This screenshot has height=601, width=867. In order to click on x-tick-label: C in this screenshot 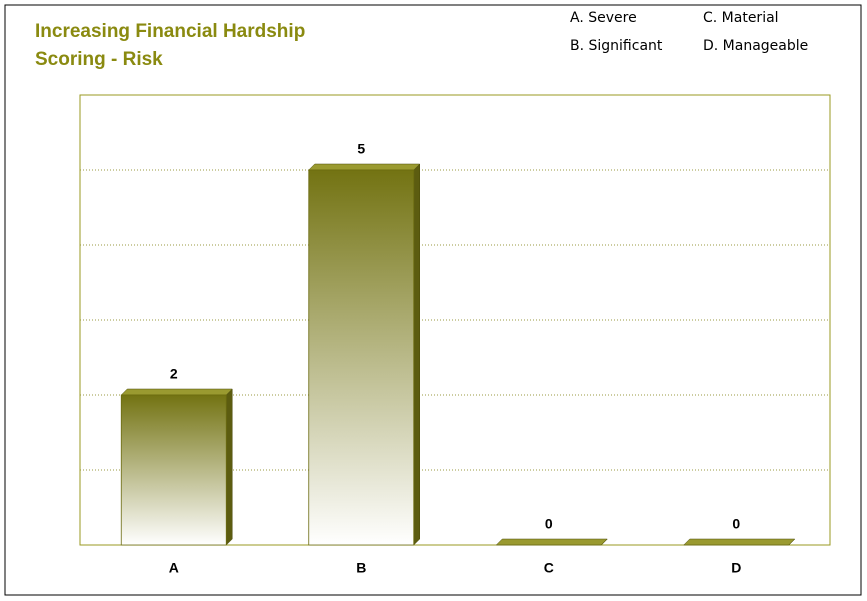, I will do `click(549, 568)`.